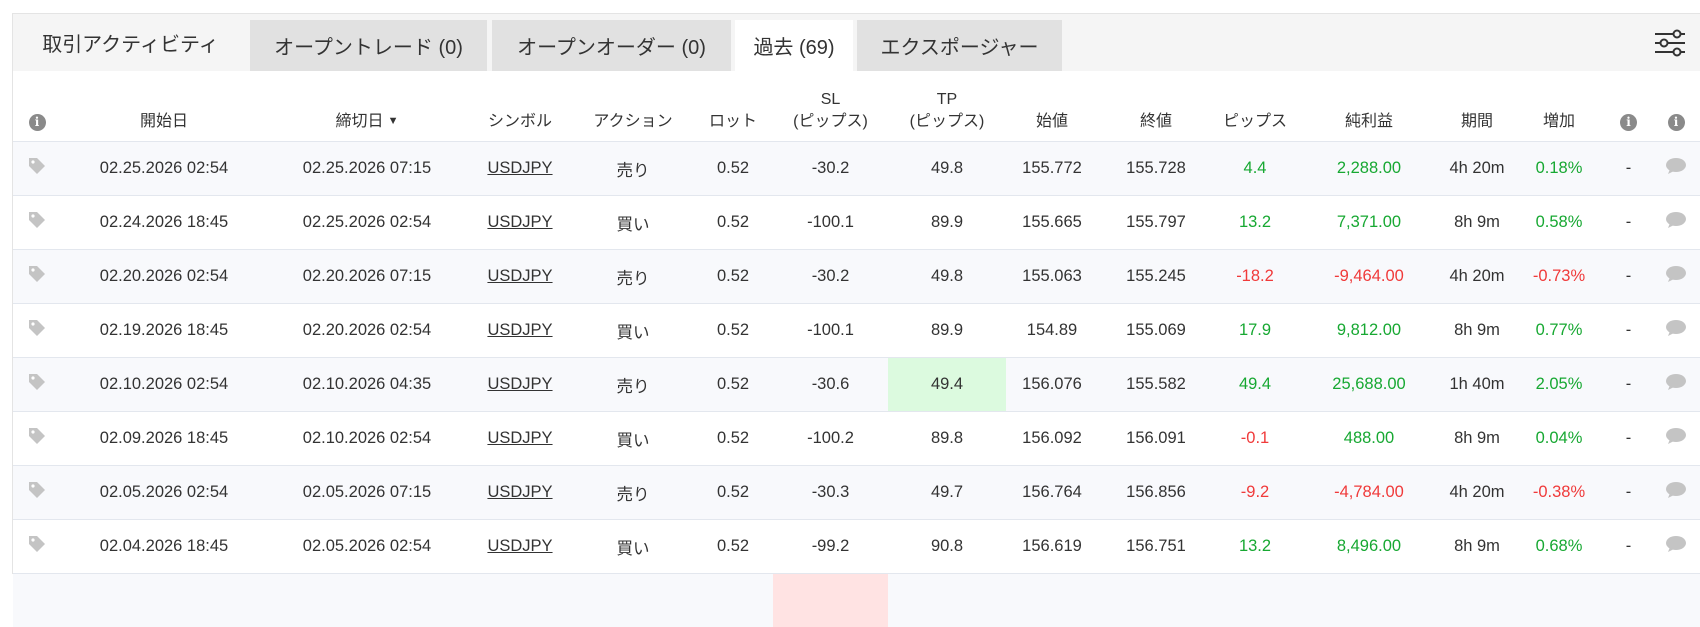 The image size is (1700, 627). What do you see at coordinates (164, 169) in the screenshot?
I see `open-date: 02.25.2026 02:54` at bounding box center [164, 169].